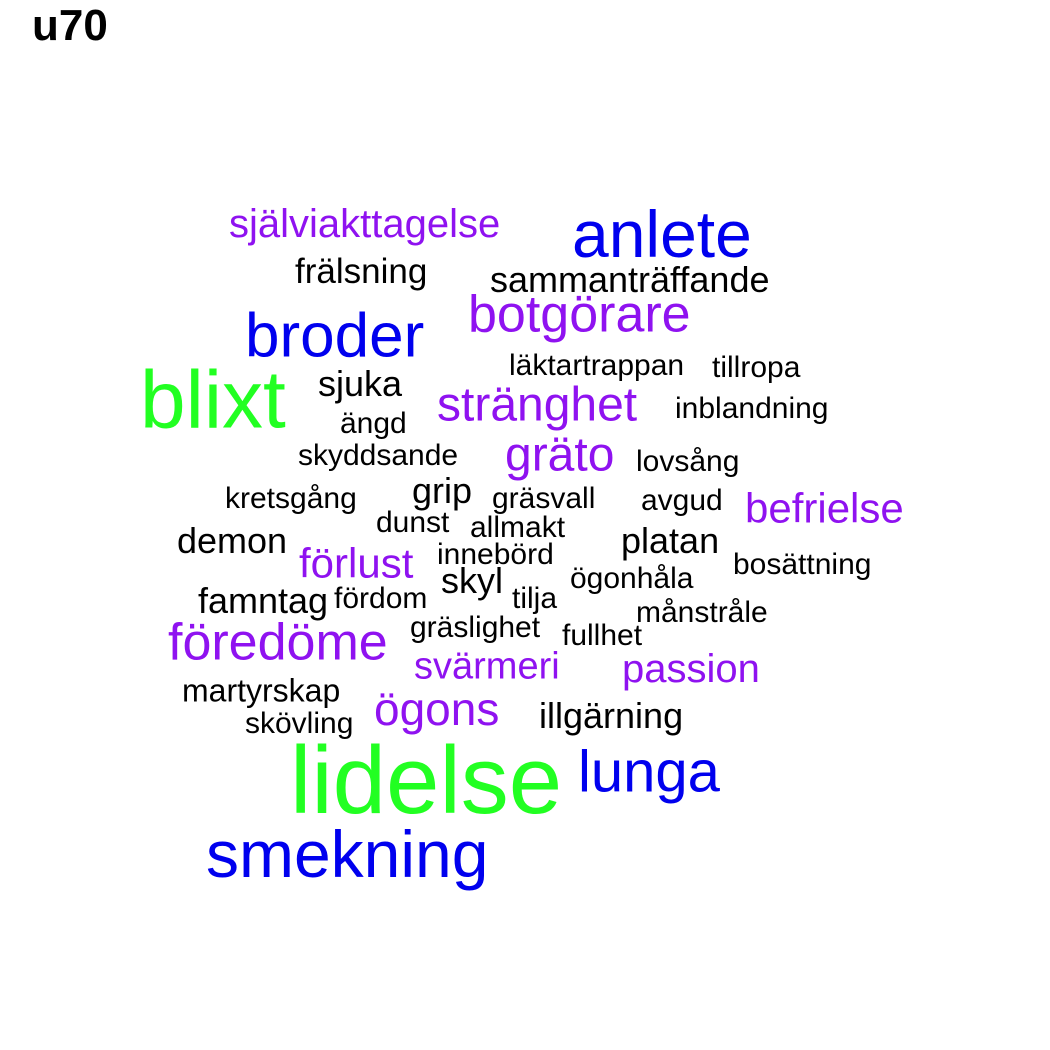 The image size is (1050, 1050). I want to click on cloud-word: fördom, so click(381, 598).